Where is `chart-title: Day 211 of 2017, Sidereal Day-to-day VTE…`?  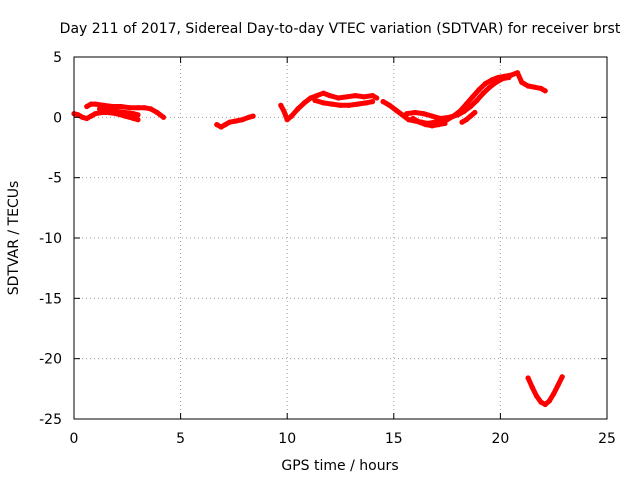
chart-title: Day 211 of 2017, Sidereal Day-to-day VTE… is located at coordinates (340, 29).